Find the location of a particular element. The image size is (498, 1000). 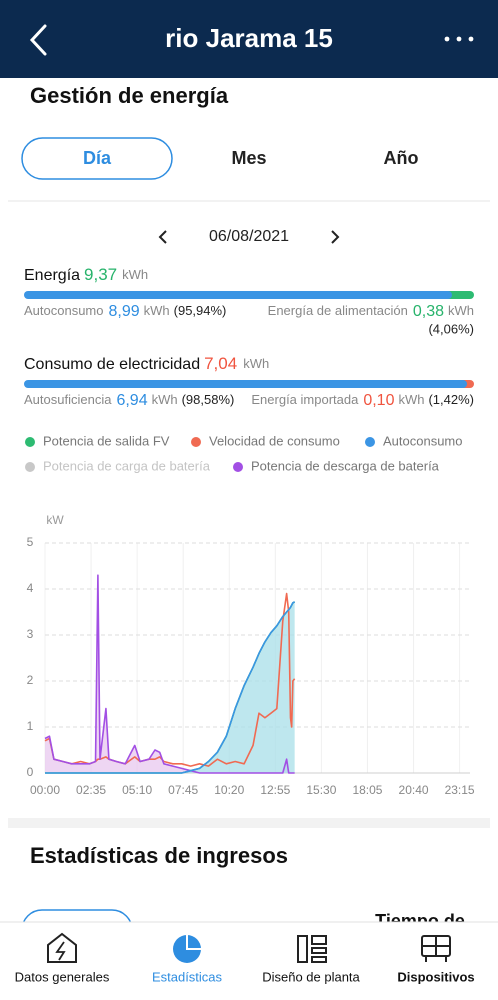

x-tick-label: 15:30 is located at coordinates (321, 790).